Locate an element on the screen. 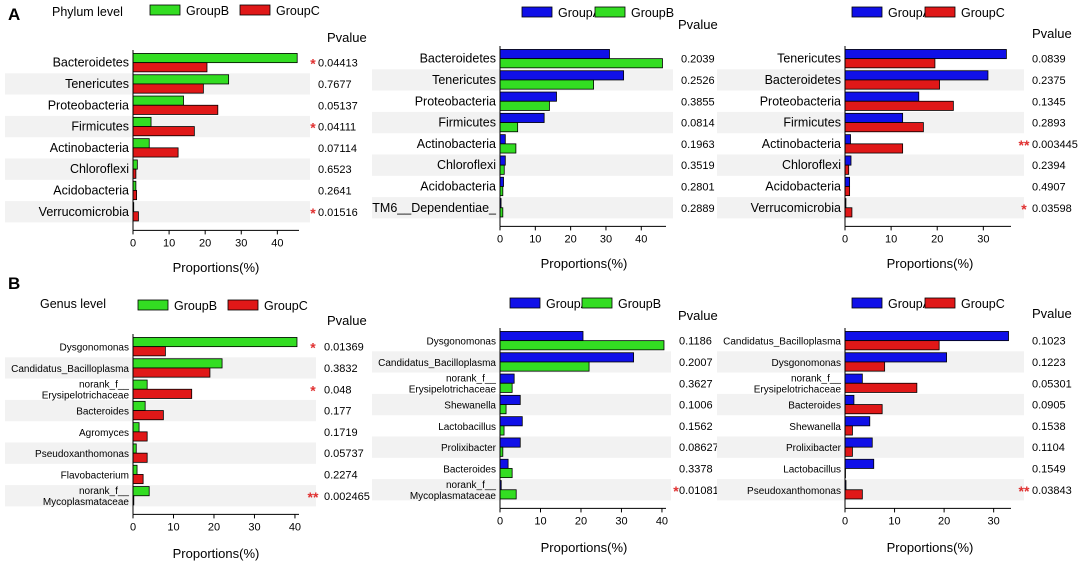 The height and width of the screenshot is (567, 1084). x-tick-label: 10 is located at coordinates (535, 239).